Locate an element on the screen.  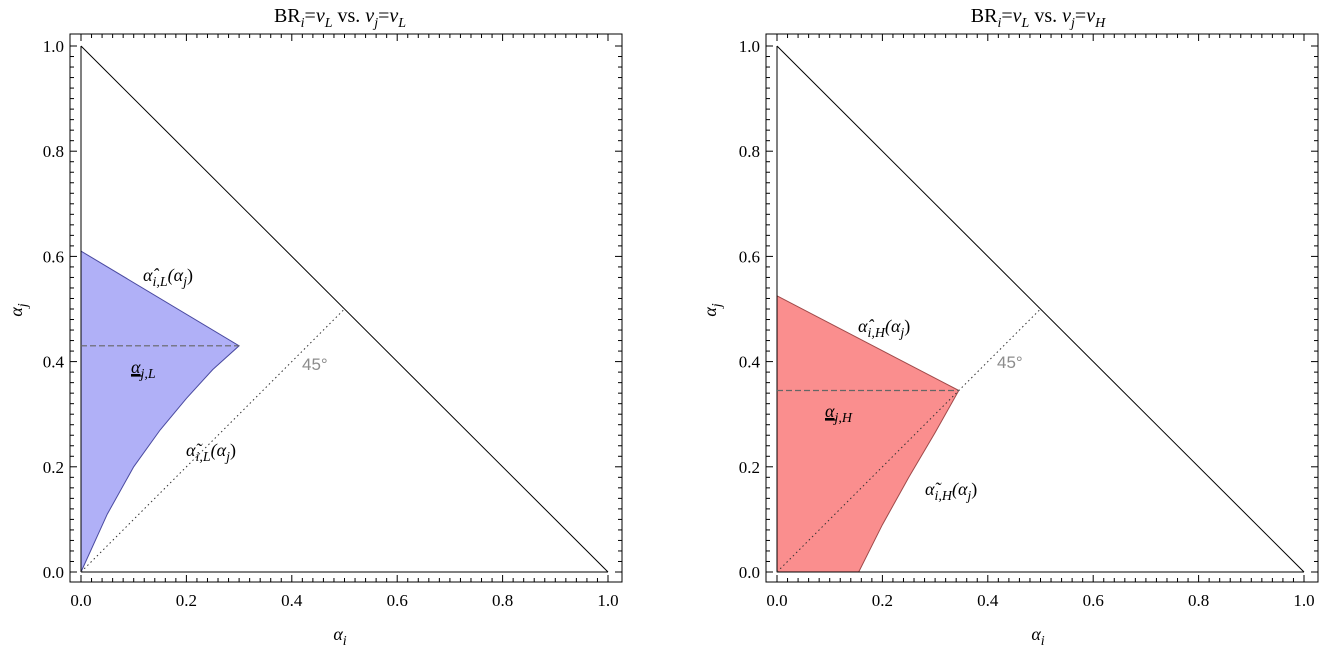
right-x-tick-label: 1.0 is located at coordinates (1303, 600).